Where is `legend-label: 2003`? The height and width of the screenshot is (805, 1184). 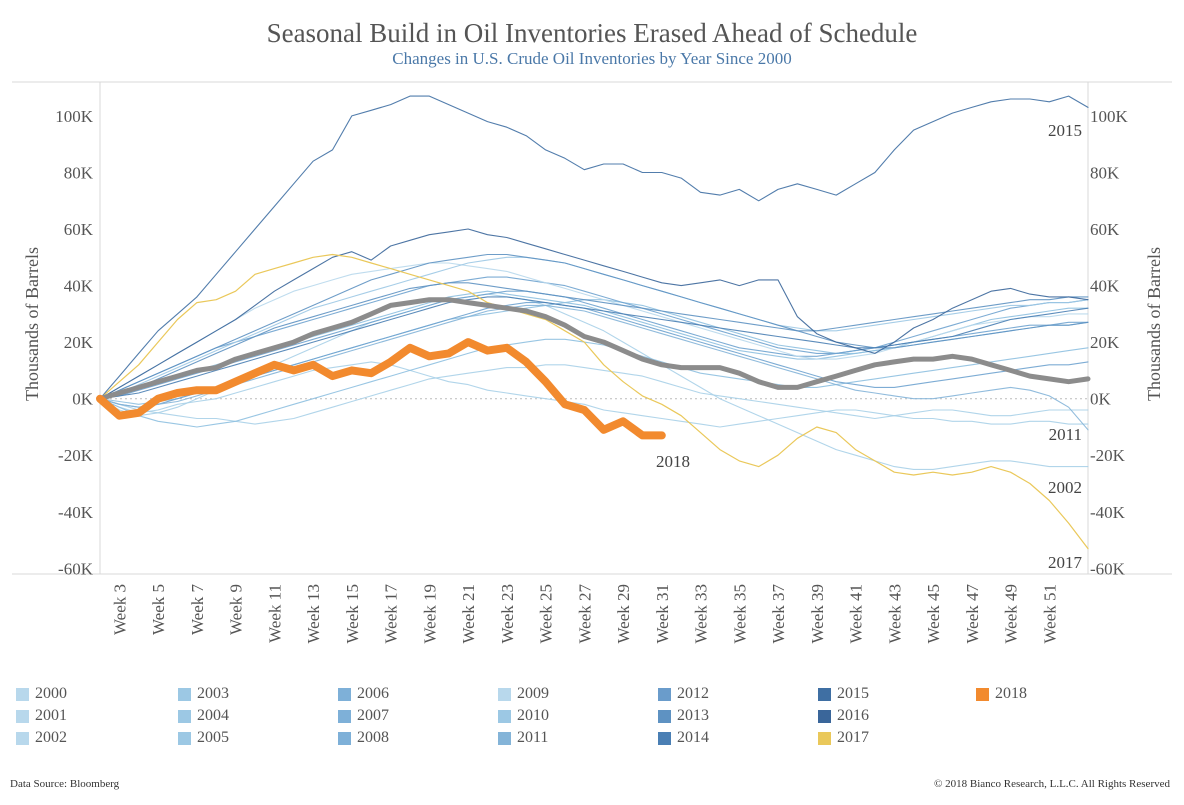 legend-label: 2003 is located at coordinates (213, 693).